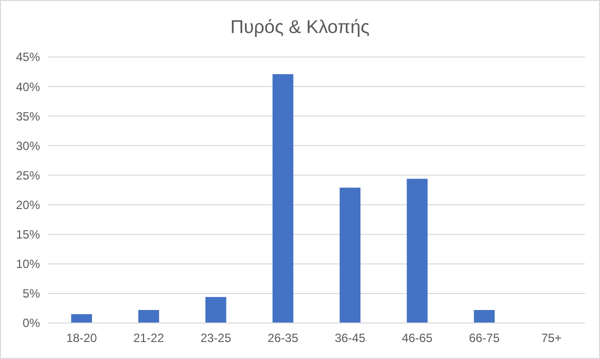 This screenshot has width=600, height=359. I want to click on y-tick-label: 25%, so click(28, 175).